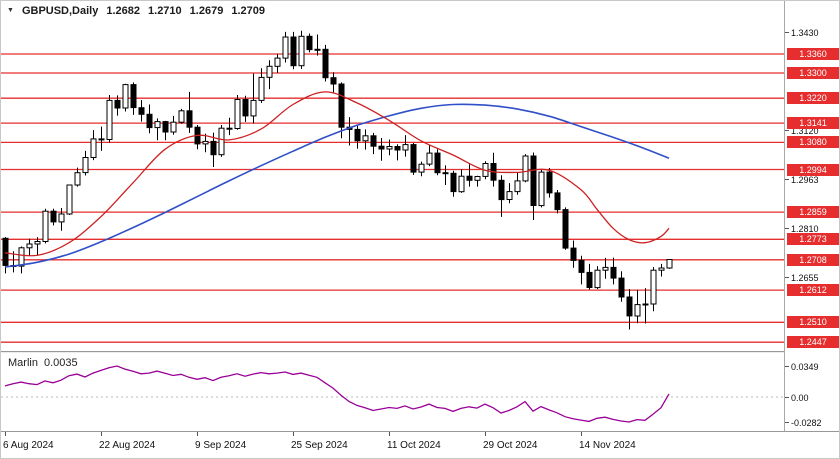 Image resolution: width=840 pixels, height=459 pixels. What do you see at coordinates (248, 11) in the screenshot?
I see `quote-close: 1.2709` at bounding box center [248, 11].